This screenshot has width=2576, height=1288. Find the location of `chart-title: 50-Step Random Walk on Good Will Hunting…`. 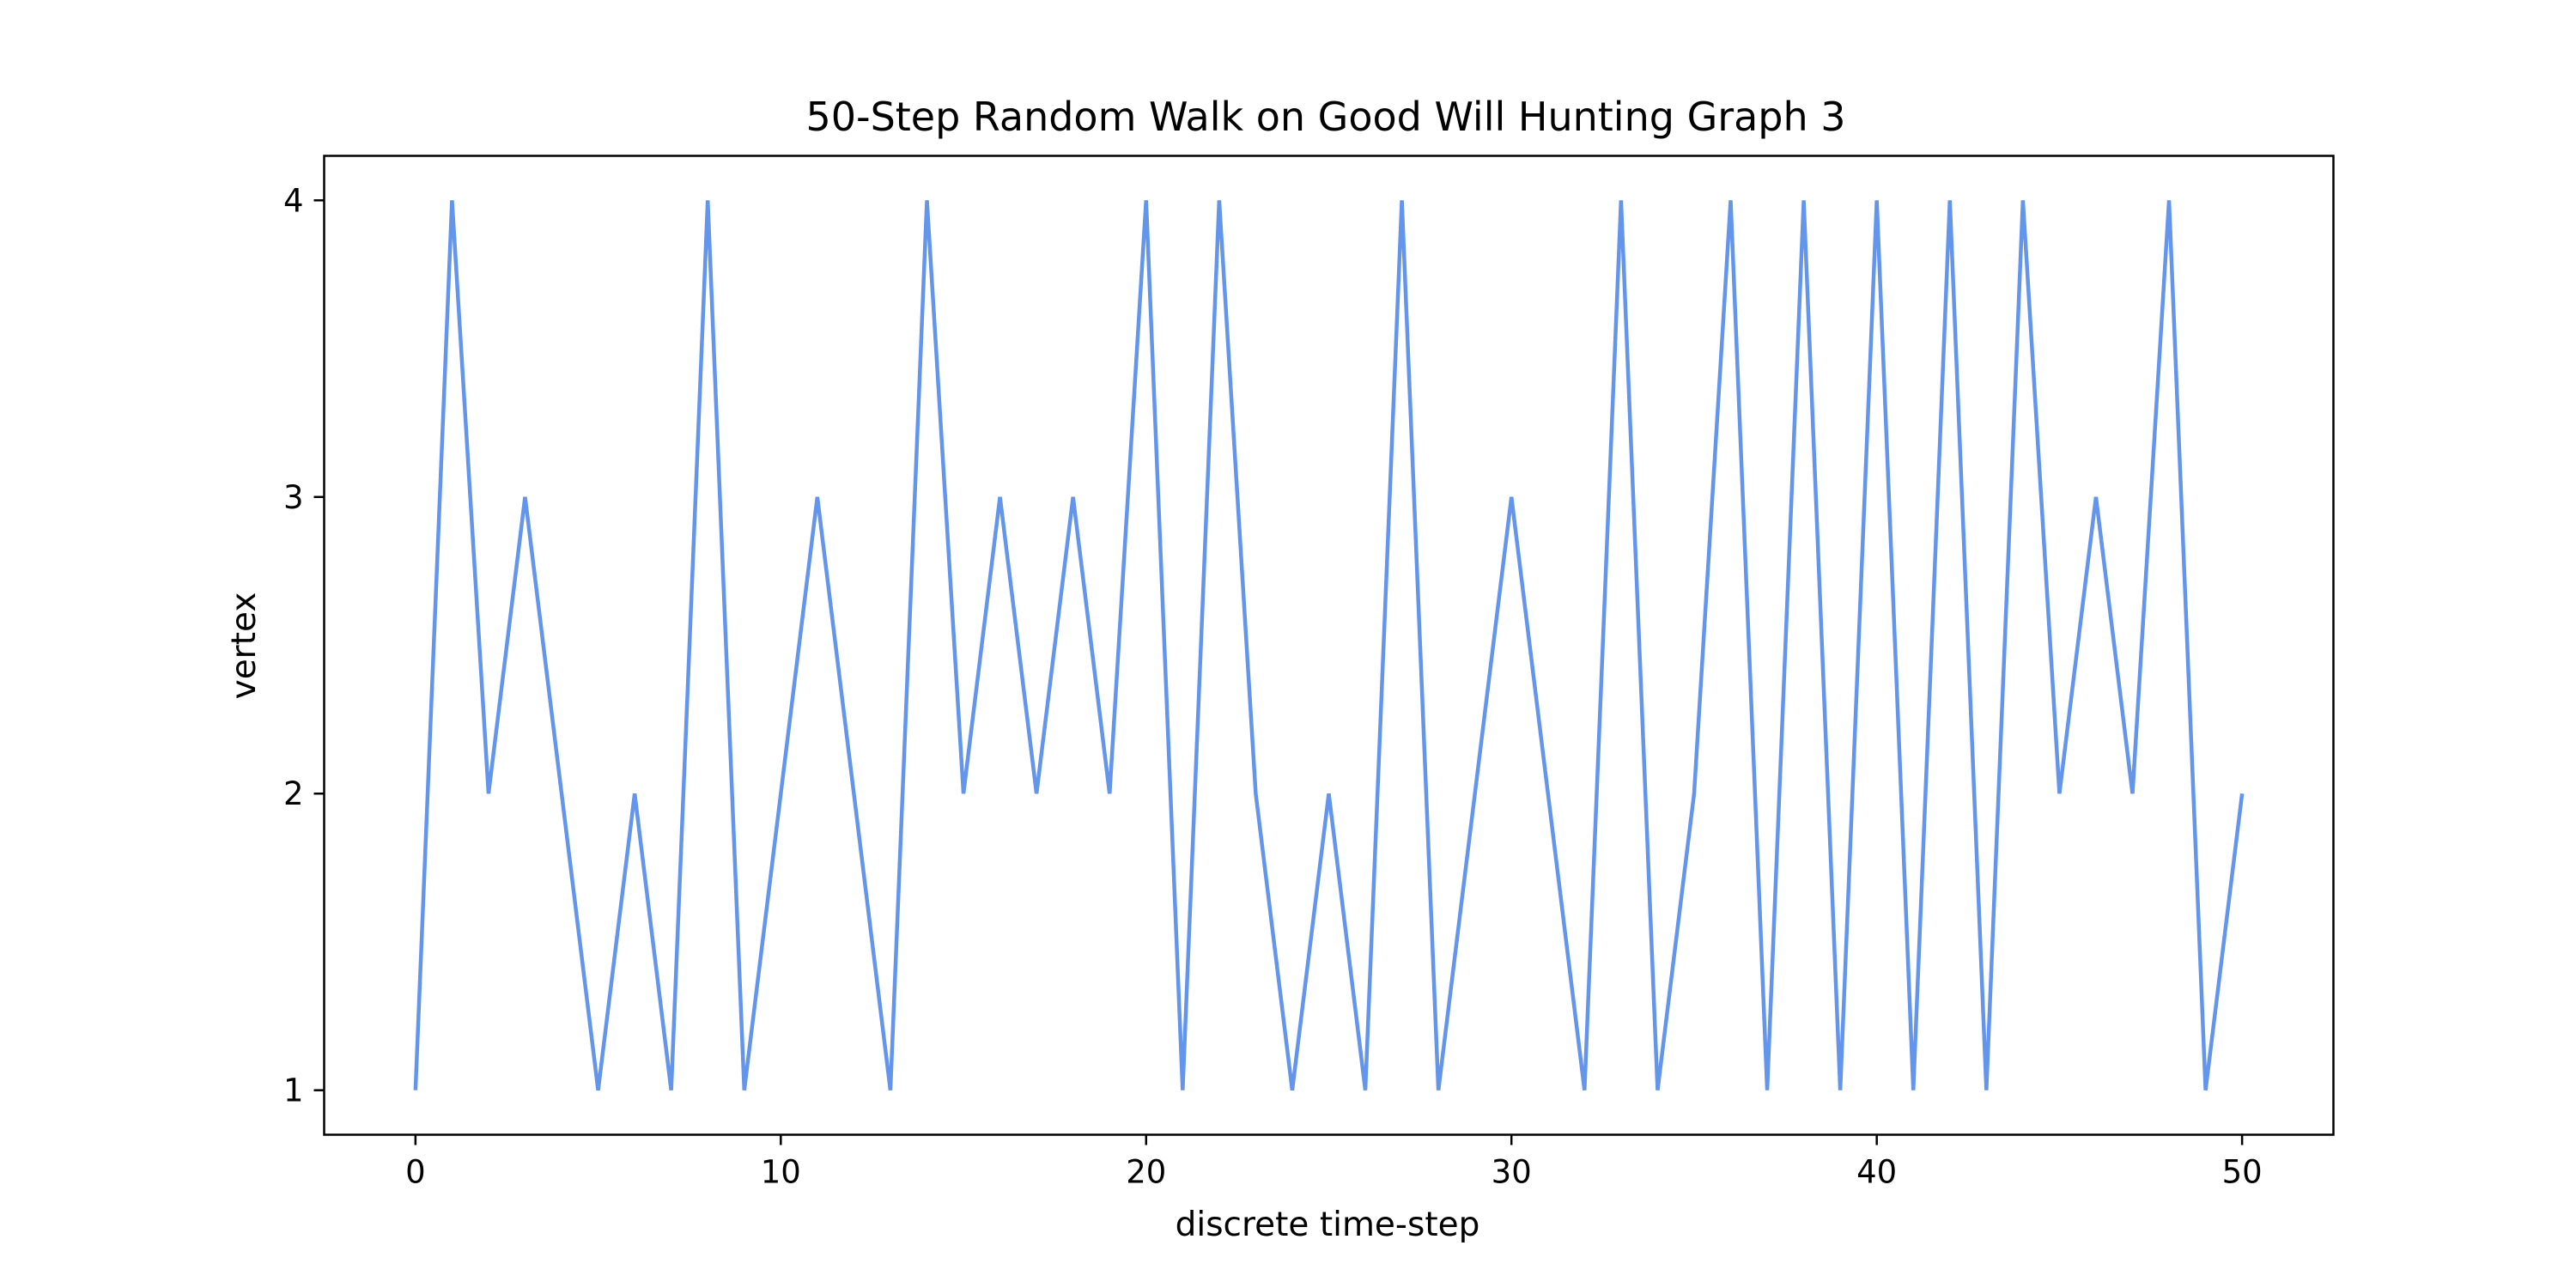

chart-title: 50-Step Random Walk on Good Will Hunting… is located at coordinates (1325, 117).